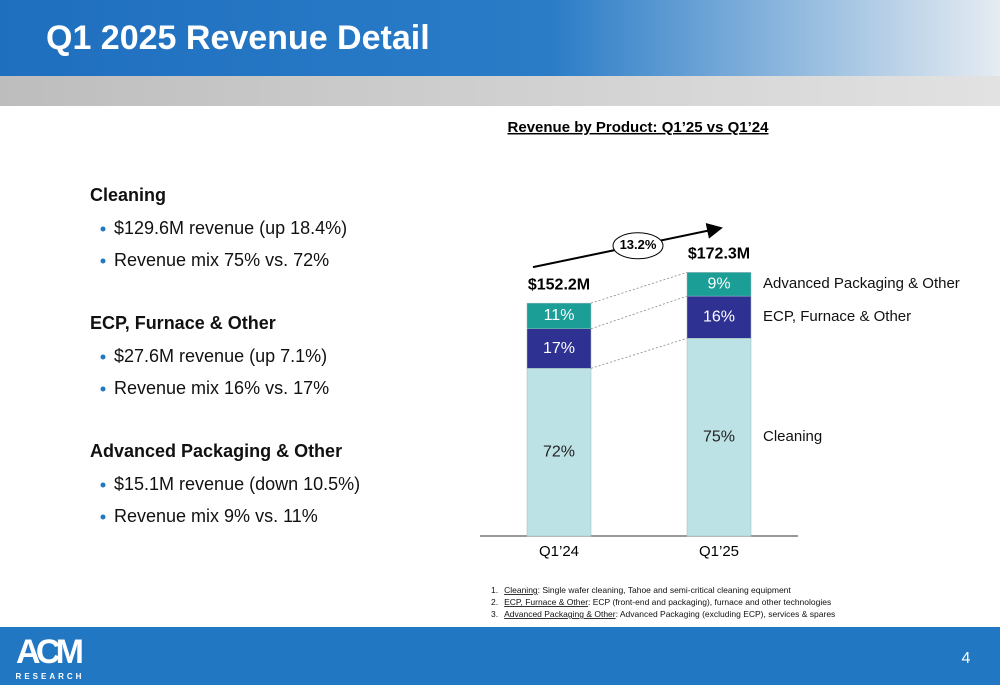 The image size is (1000, 685). I want to click on logo-sub: RESEARCH, so click(50, 676).